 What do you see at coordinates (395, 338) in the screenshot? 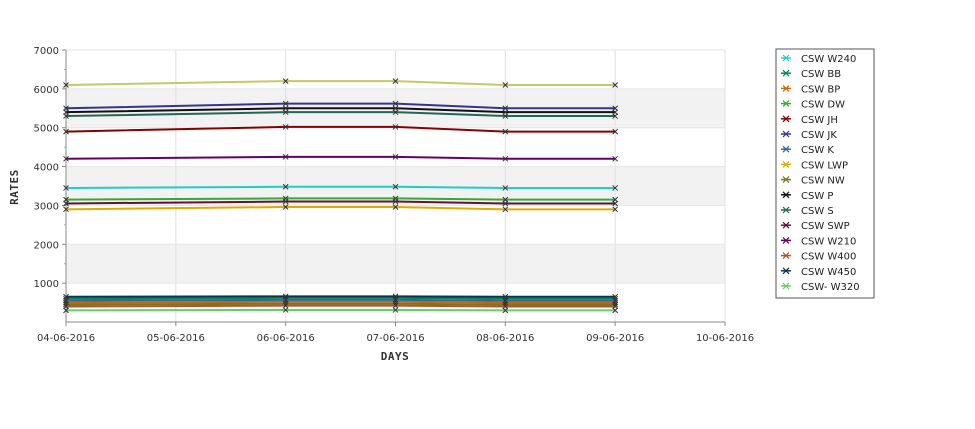
I see `x-tick-label: 07-06-2016` at bounding box center [395, 338].